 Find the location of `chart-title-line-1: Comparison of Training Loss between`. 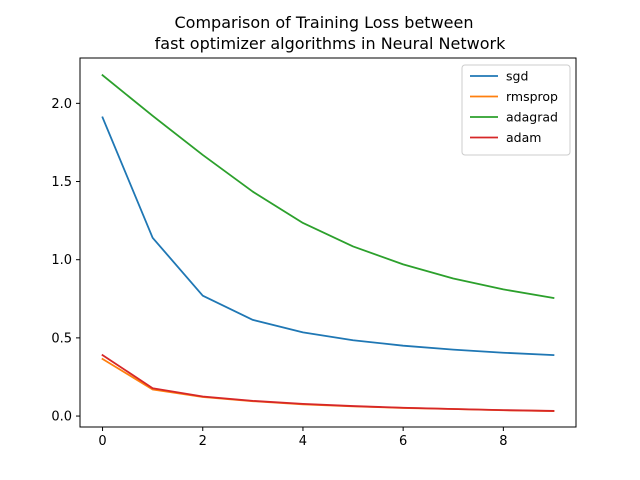

chart-title-line-1: Comparison of Training Loss between is located at coordinates (324, 22).